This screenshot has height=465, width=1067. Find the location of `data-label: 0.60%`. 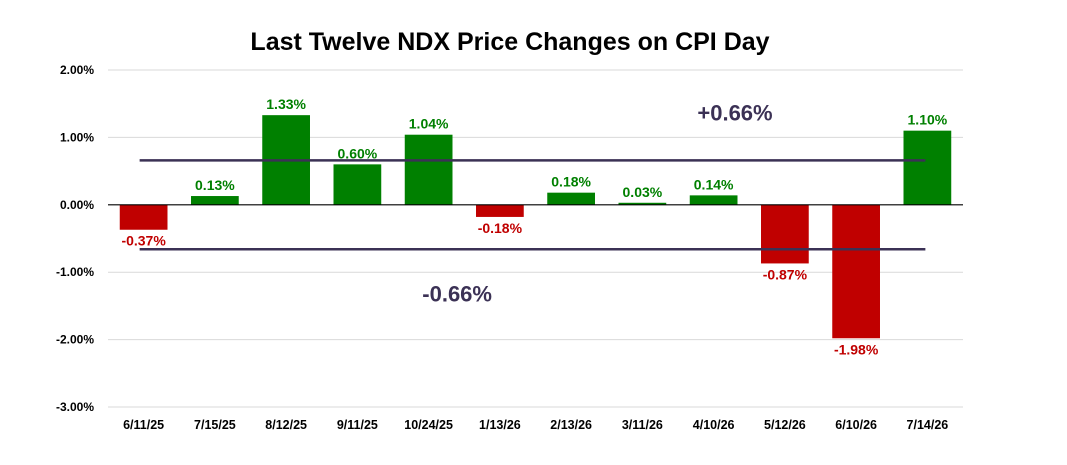

data-label: 0.60% is located at coordinates (358, 153).